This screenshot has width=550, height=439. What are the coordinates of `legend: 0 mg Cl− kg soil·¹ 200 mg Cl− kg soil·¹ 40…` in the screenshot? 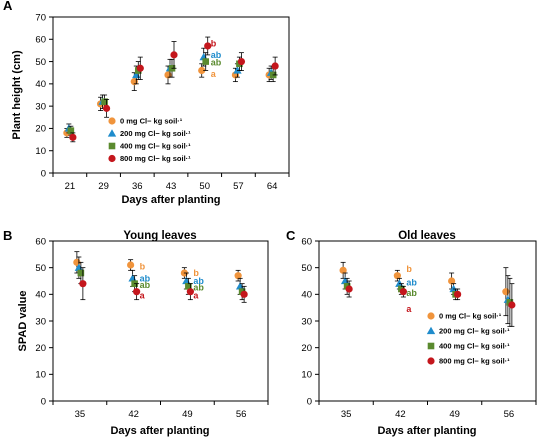 It's located at (468, 339).